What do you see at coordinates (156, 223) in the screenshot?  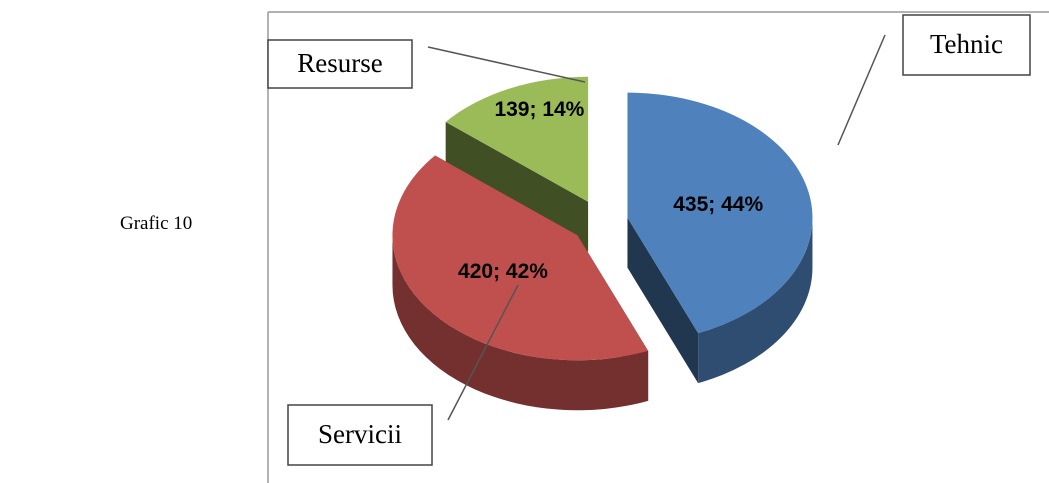 I see `caption: Grafic 10` at bounding box center [156, 223].